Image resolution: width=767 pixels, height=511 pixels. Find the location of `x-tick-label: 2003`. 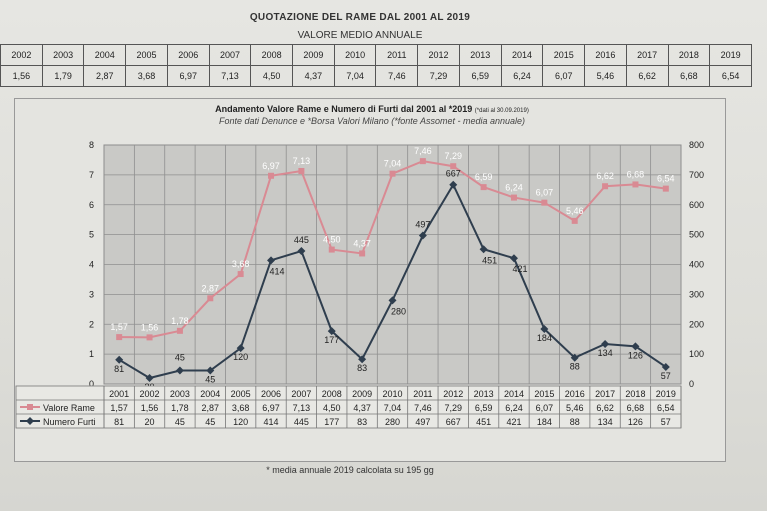

x-tick-label: 2003 is located at coordinates (180, 394).